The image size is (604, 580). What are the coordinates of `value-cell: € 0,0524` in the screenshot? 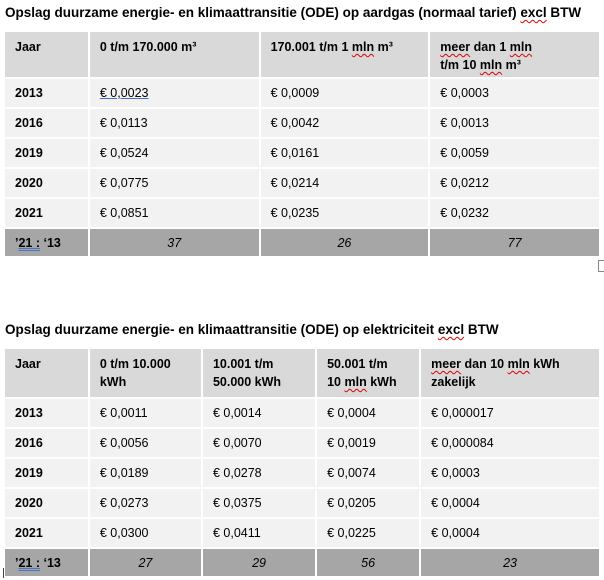 It's located at (174, 153).